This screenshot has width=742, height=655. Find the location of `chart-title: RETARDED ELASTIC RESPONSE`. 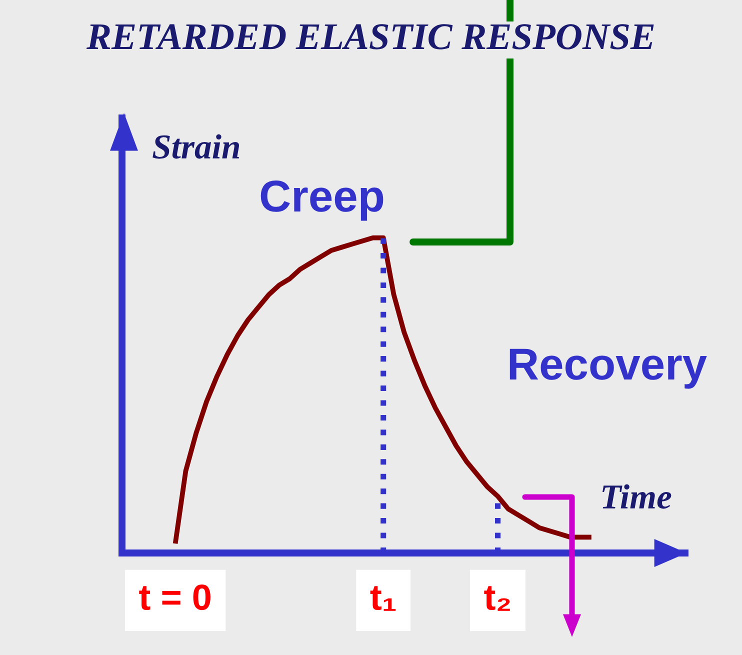

chart-title: RETARDED ELASTIC RESPONSE is located at coordinates (370, 37).